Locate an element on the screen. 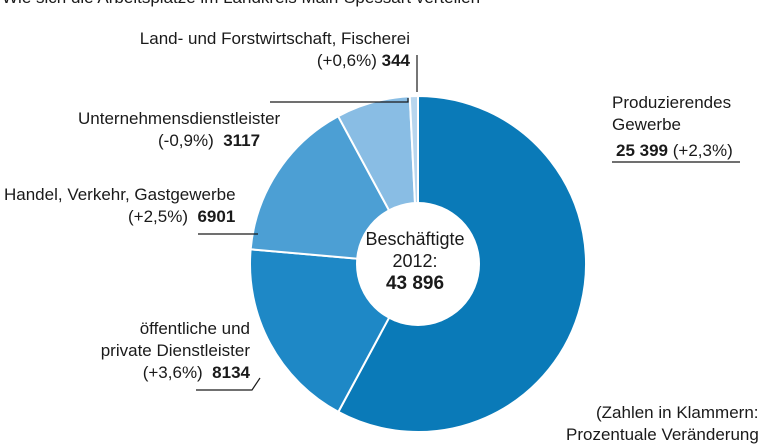  label-unternehmens: Unternehmensdienstleister (-0,9%) 3117 is located at coordinates (179, 130).